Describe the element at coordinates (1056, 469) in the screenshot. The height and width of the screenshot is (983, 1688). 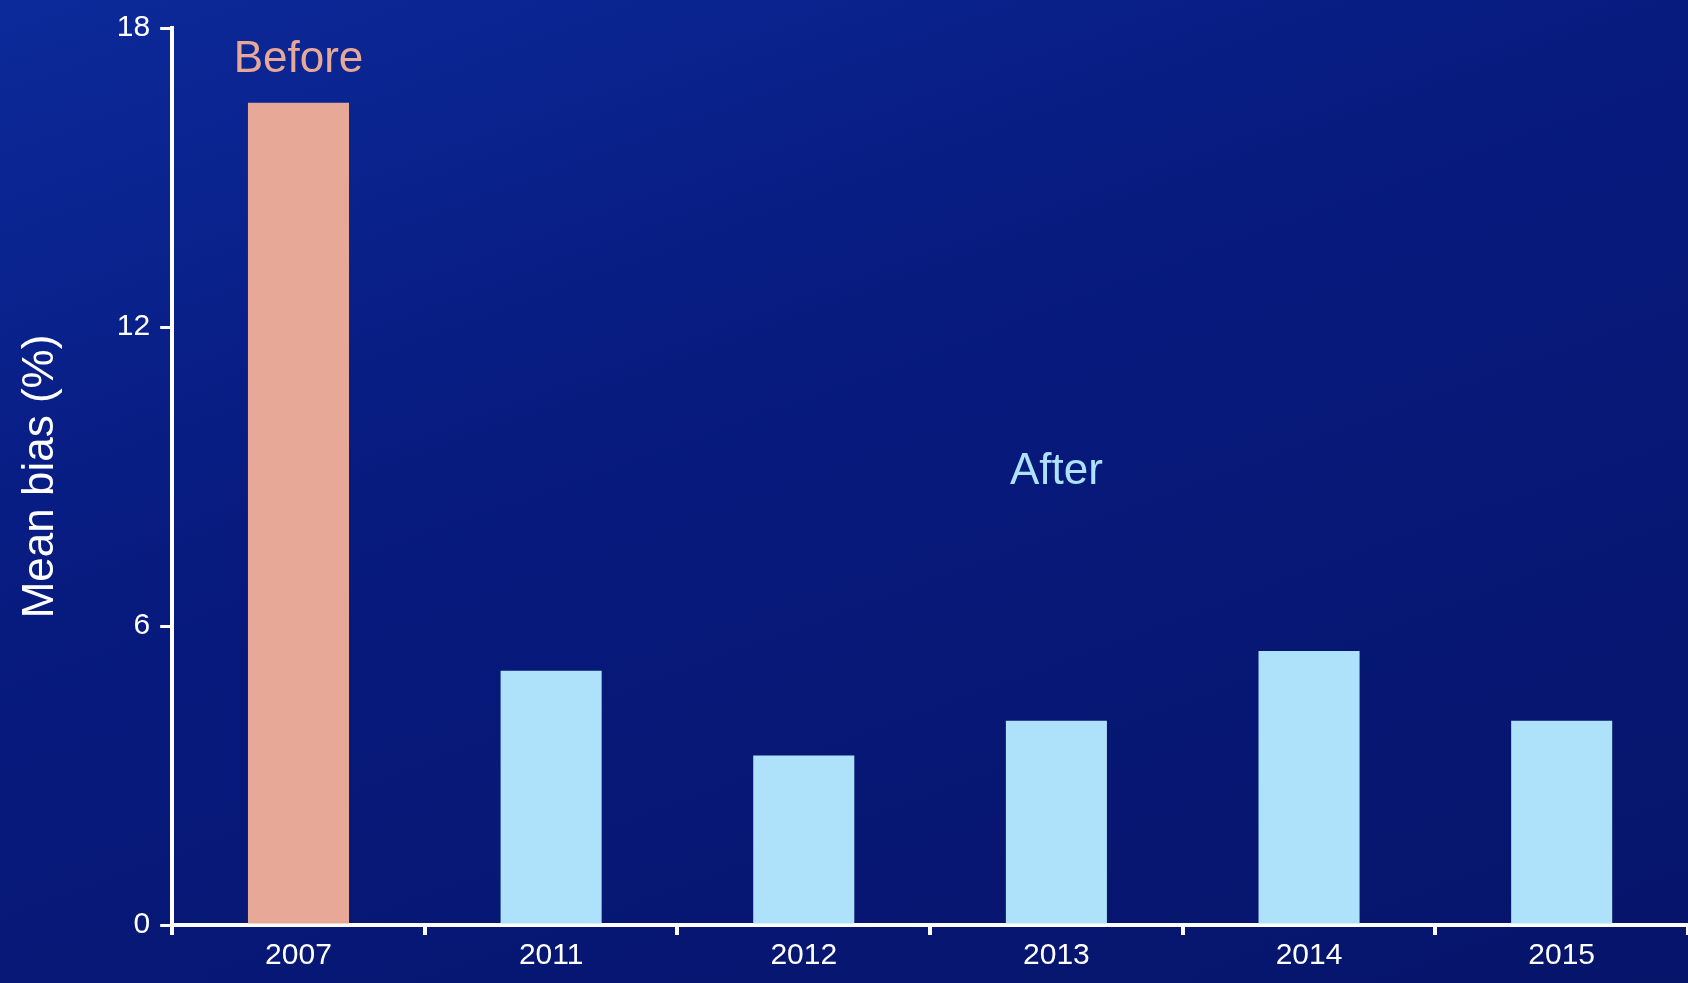
I see `annotation: After` at that location.